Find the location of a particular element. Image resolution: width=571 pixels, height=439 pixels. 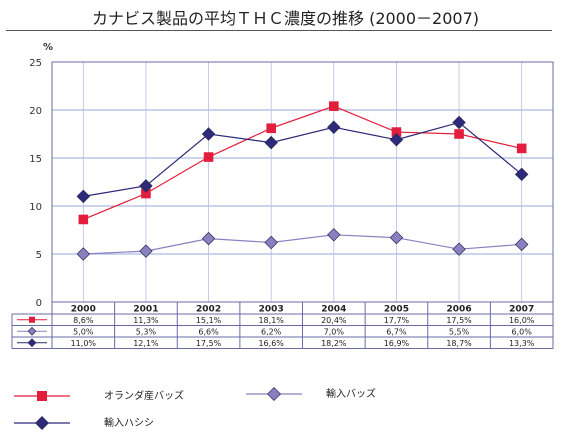

data-label-2-2000: 11,0% is located at coordinates (84, 343).